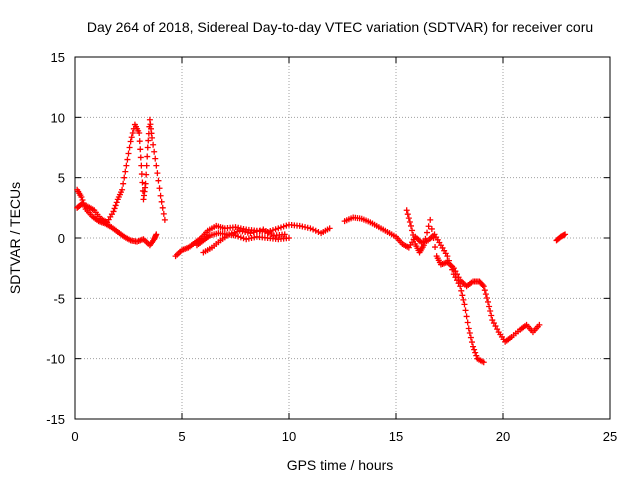 Image resolution: width=640 pixels, height=480 pixels. I want to click on y-tick-label: -15, so click(55, 419).